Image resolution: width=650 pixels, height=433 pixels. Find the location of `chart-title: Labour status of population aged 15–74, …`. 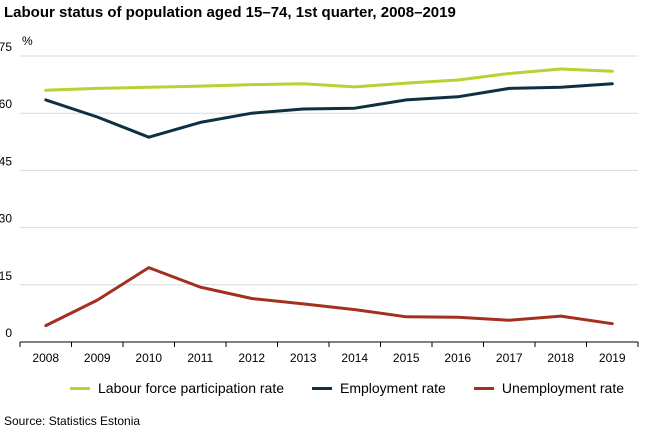

chart-title: Labour status of population aged 15–74, … is located at coordinates (230, 12).